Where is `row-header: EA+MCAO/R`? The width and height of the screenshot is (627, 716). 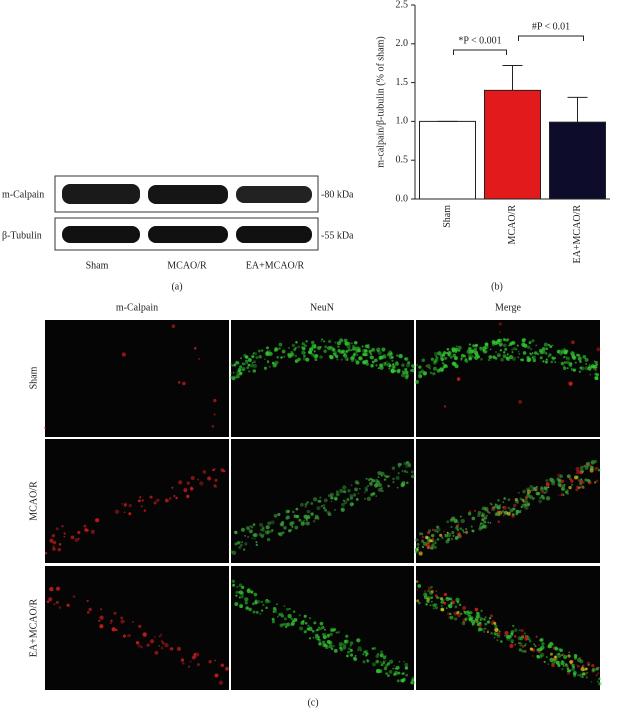 row-header: EA+MCAO/R is located at coordinates (33, 627).